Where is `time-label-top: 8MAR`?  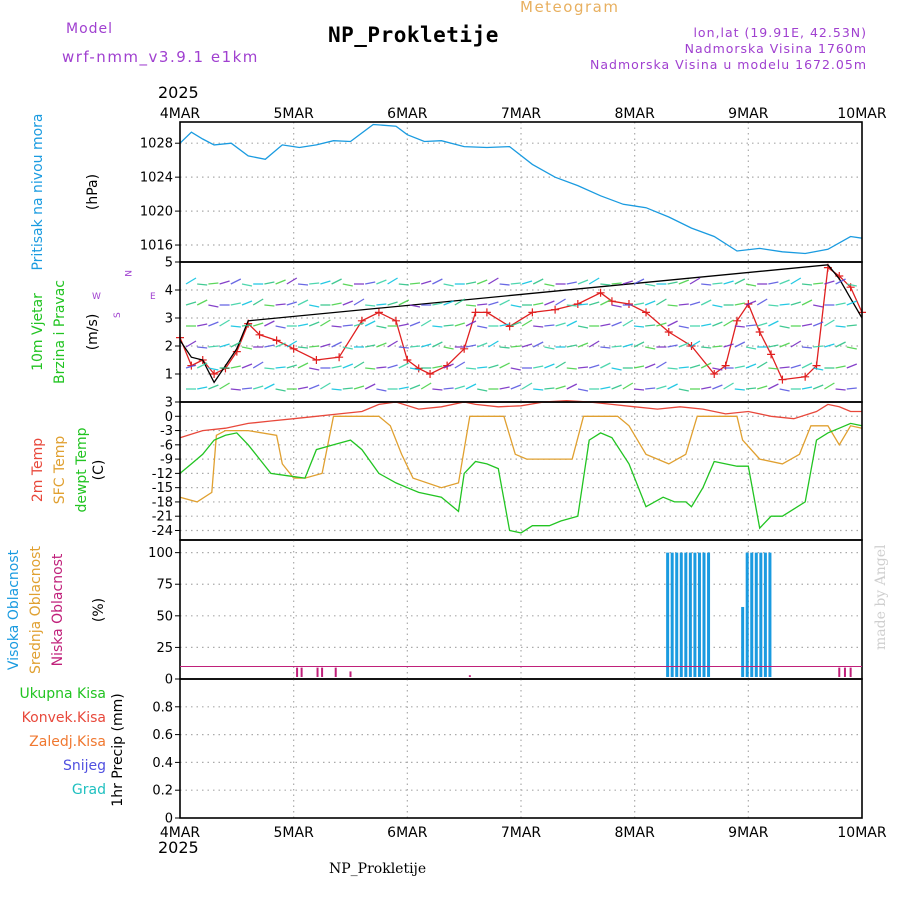 time-label-top: 8MAR is located at coordinates (635, 114).